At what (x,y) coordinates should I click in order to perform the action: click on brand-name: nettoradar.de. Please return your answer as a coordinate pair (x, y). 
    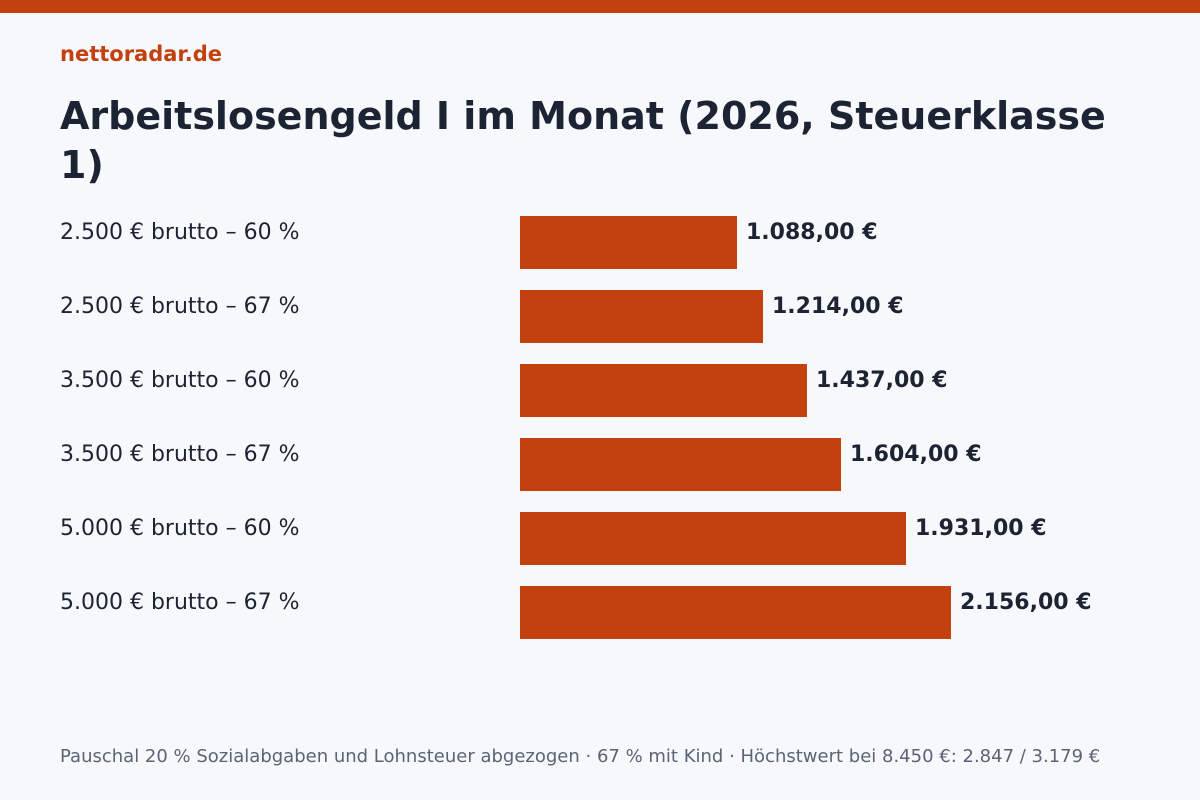
    Looking at the image, I should click on (141, 54).